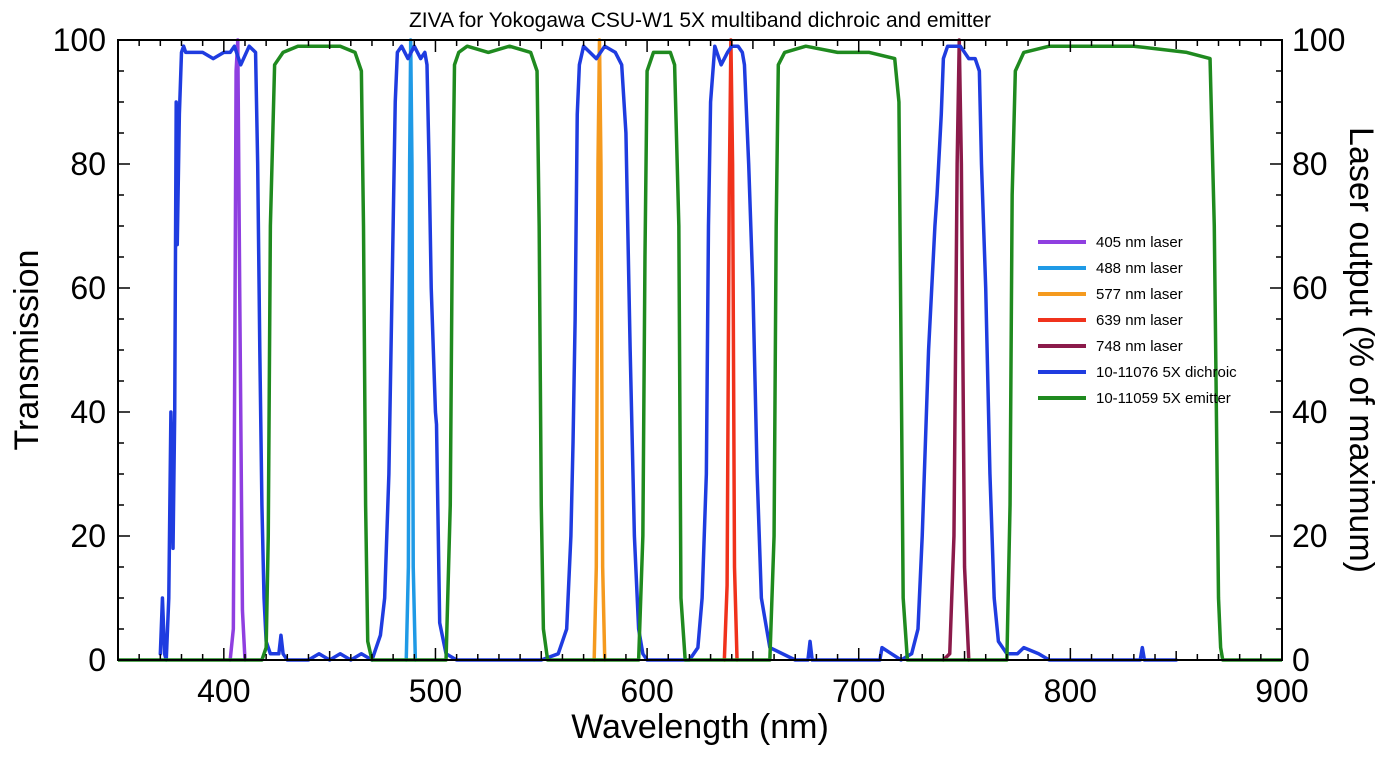 Image resolution: width=1400 pixels, height=757 pixels. I want to click on series-line-639-nm-laser, so click(730, 350).